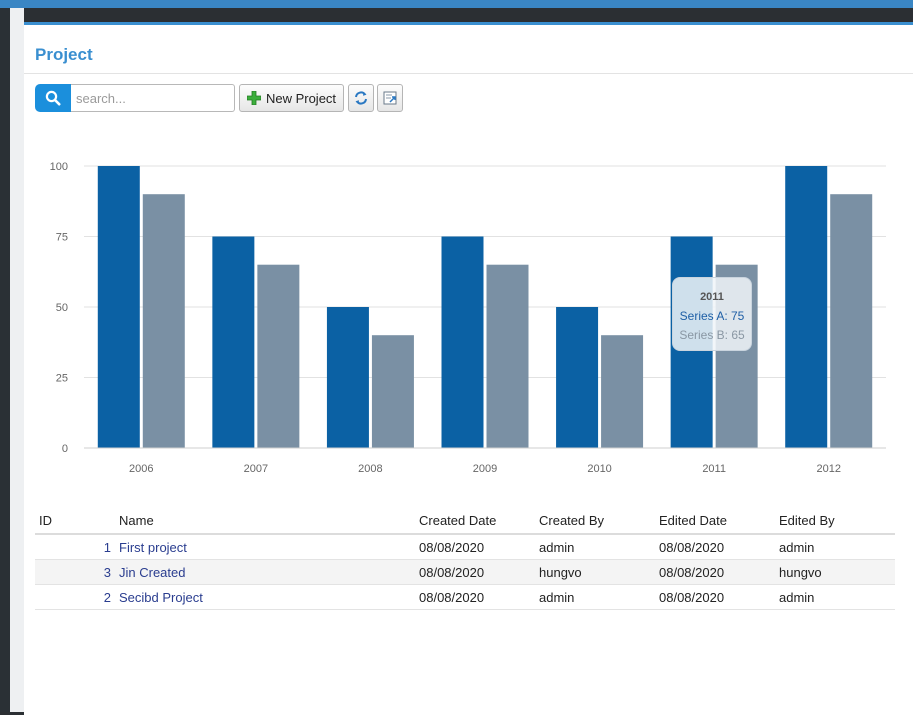 The width and height of the screenshot is (913, 715). I want to click on x-tick-label: 2008, so click(370, 469).